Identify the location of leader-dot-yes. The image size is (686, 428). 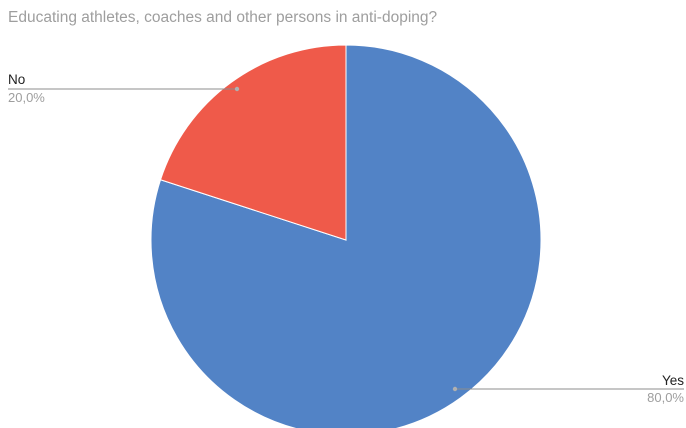
(455, 389).